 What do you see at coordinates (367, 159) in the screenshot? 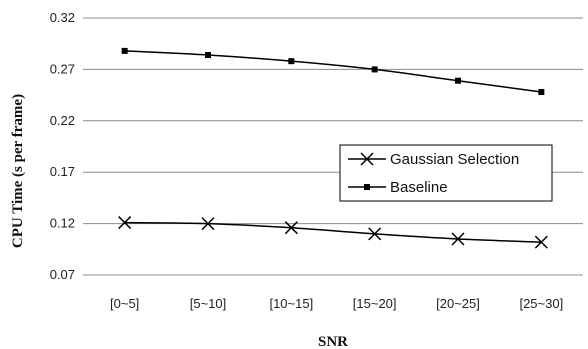
I see `legend-x-marker` at bounding box center [367, 159].